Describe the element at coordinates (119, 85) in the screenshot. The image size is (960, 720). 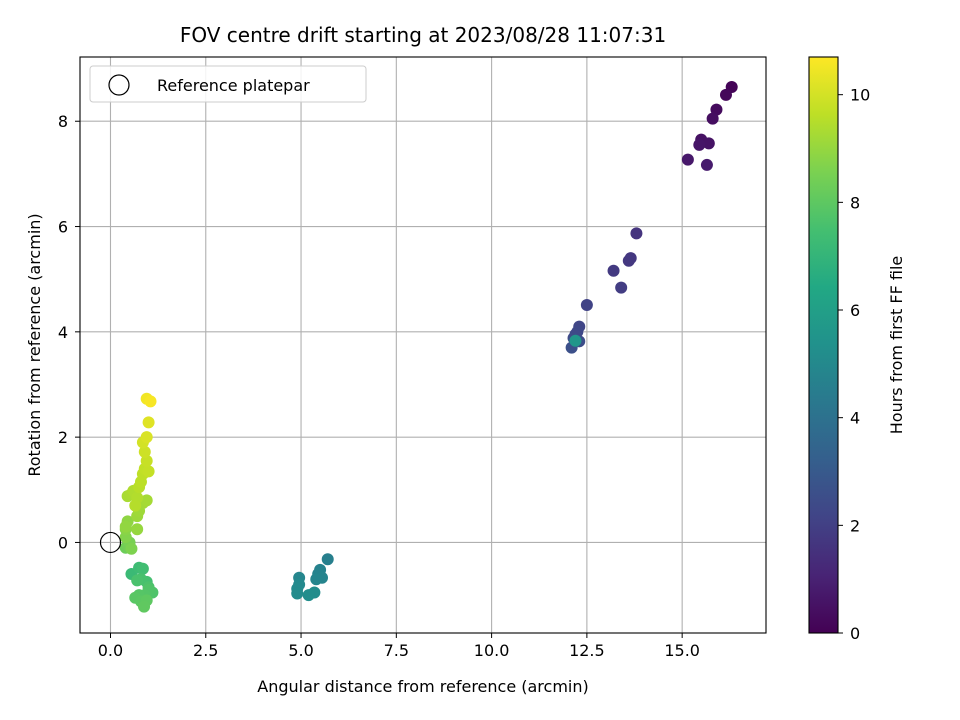
I see `legend-marker-icon` at that location.